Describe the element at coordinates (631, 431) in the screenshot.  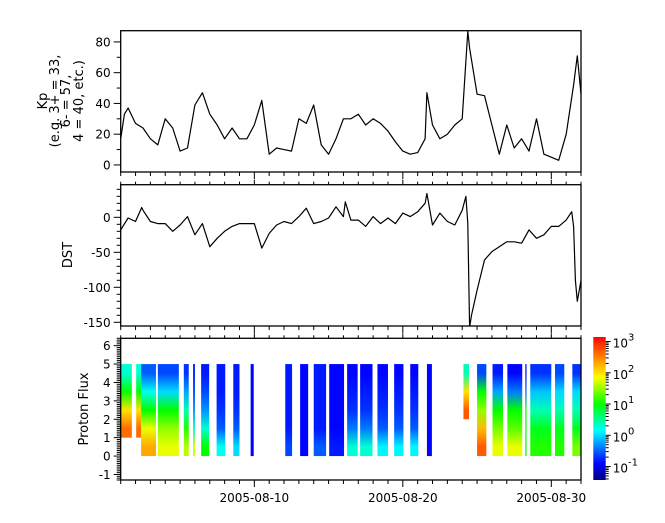
I see `colorbar-tick-exponent: 0` at that location.